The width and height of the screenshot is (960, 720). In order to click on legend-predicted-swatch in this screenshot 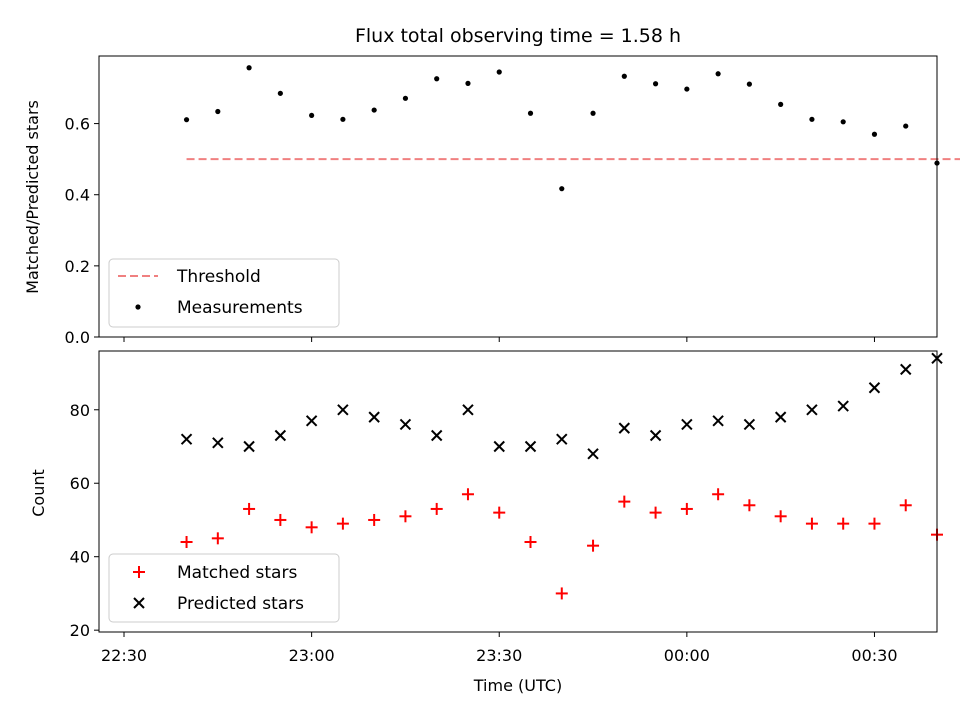, I will do `click(139, 603)`.